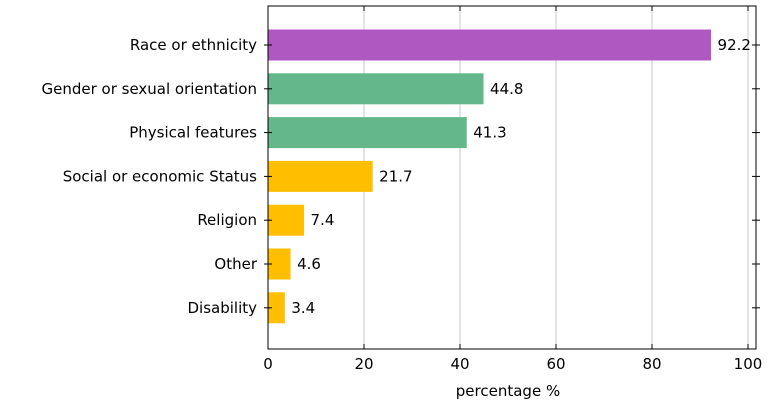 The width and height of the screenshot is (768, 400). Describe the element at coordinates (235, 264) in the screenshot. I see `category-label: Other` at that location.